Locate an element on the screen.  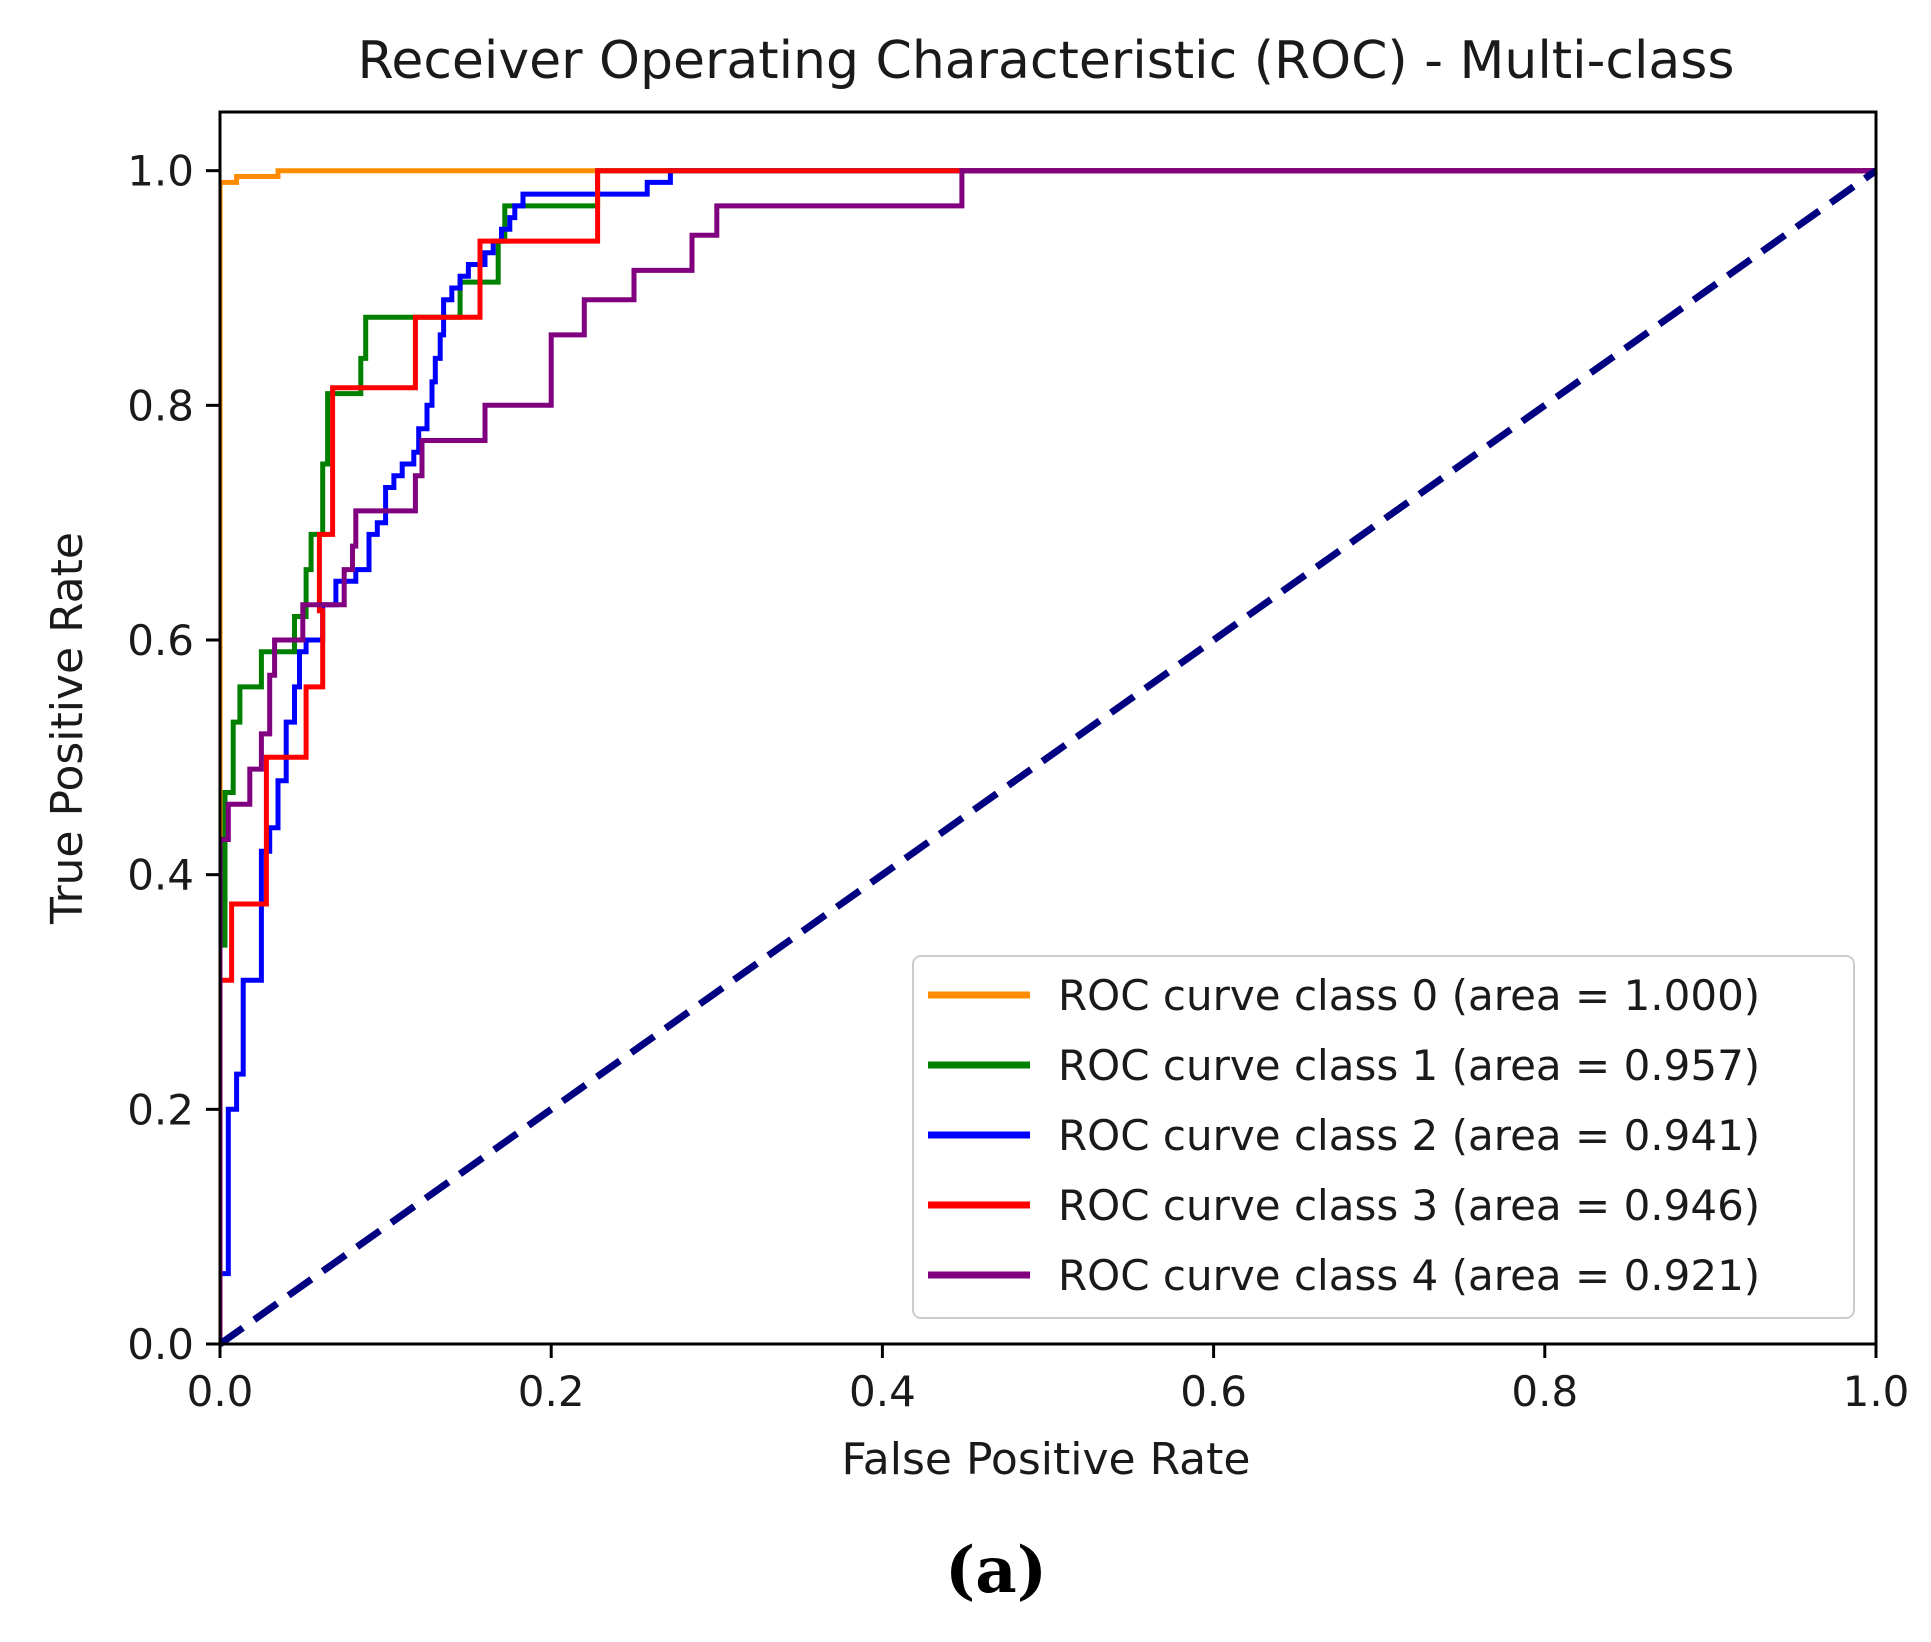
legend-label: ROC curve class 0 (area = 1.000) is located at coordinates (1409, 995).